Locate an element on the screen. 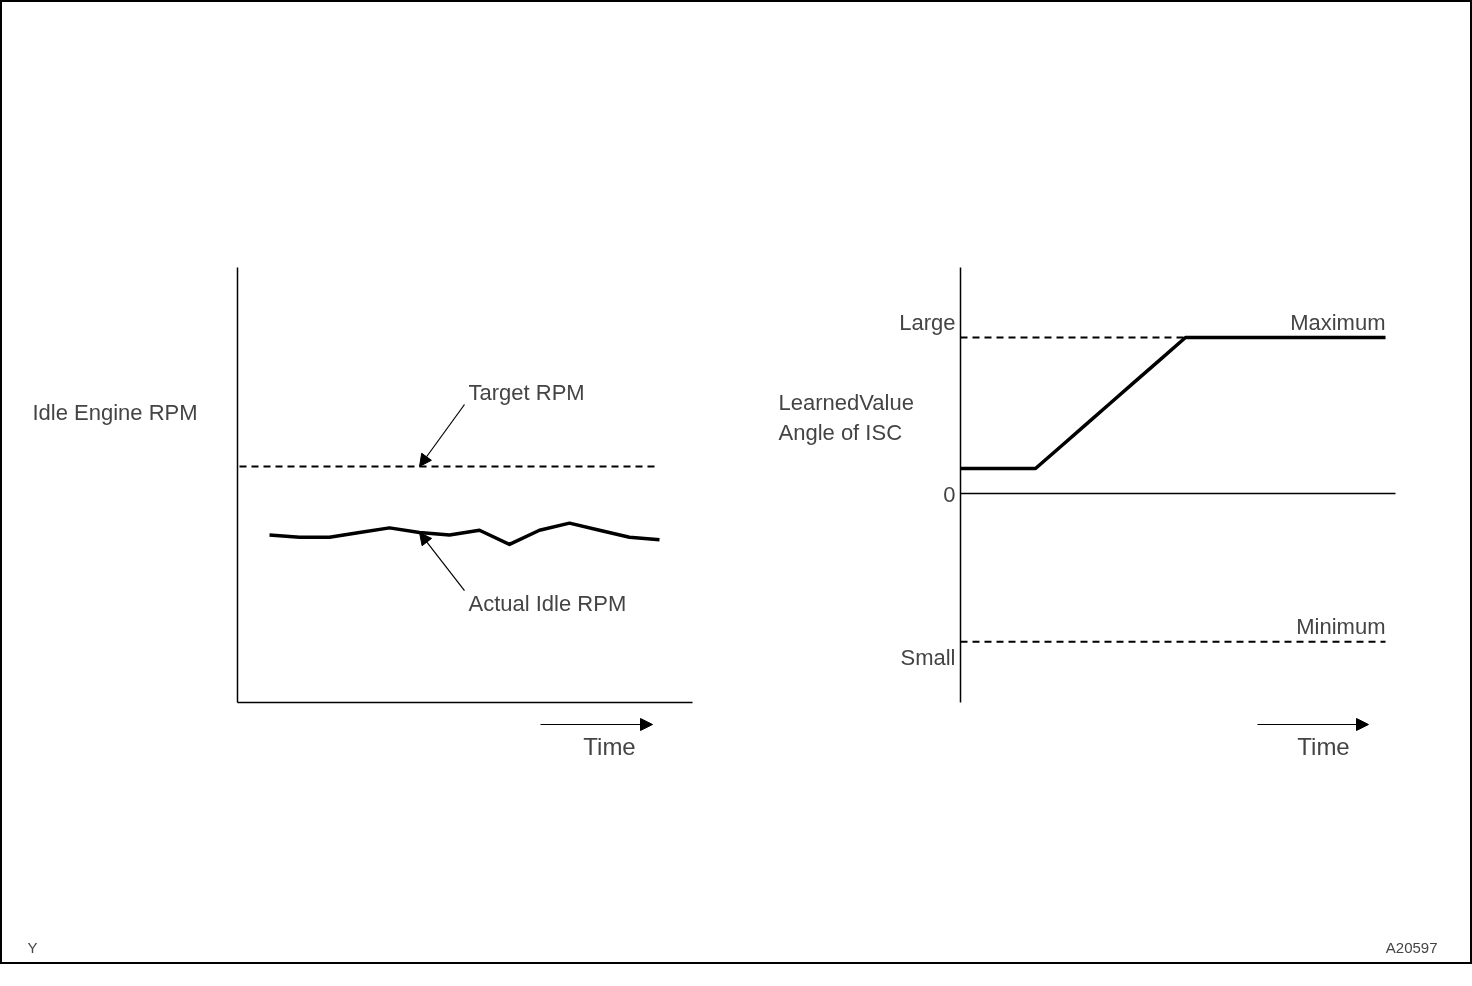 The image size is (1472, 986). text: Large is located at coordinates (927, 322).